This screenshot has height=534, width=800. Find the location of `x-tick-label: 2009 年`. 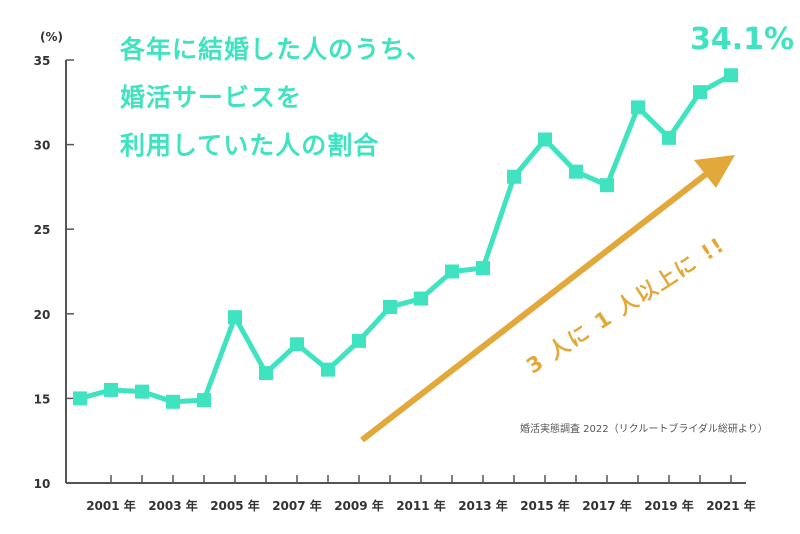

x-tick-label: 2009 年 is located at coordinates (359, 505).